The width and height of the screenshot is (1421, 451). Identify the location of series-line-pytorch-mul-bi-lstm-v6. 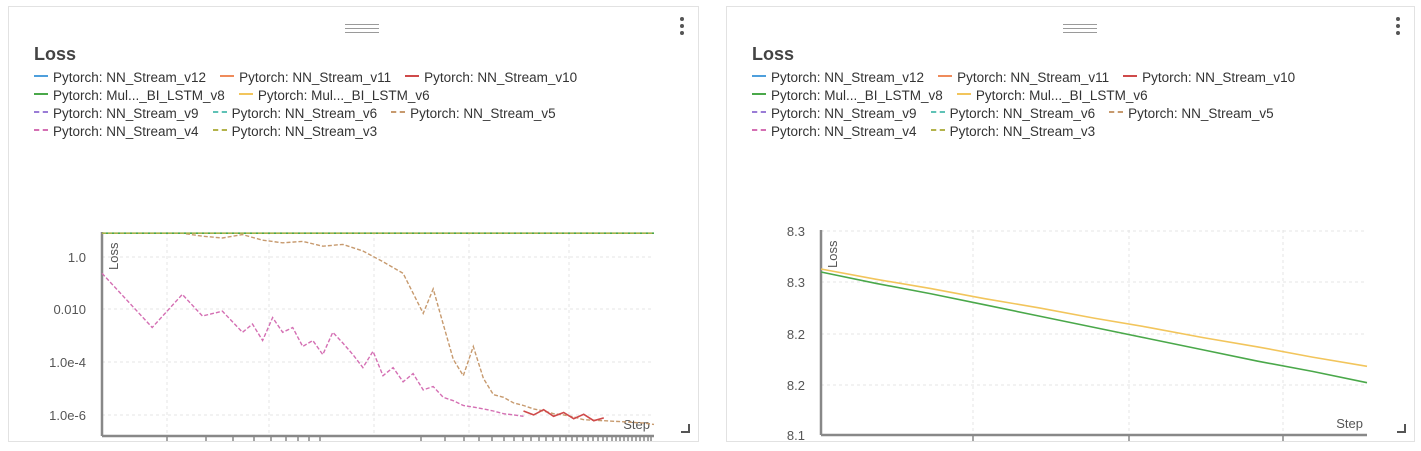
(1094, 318).